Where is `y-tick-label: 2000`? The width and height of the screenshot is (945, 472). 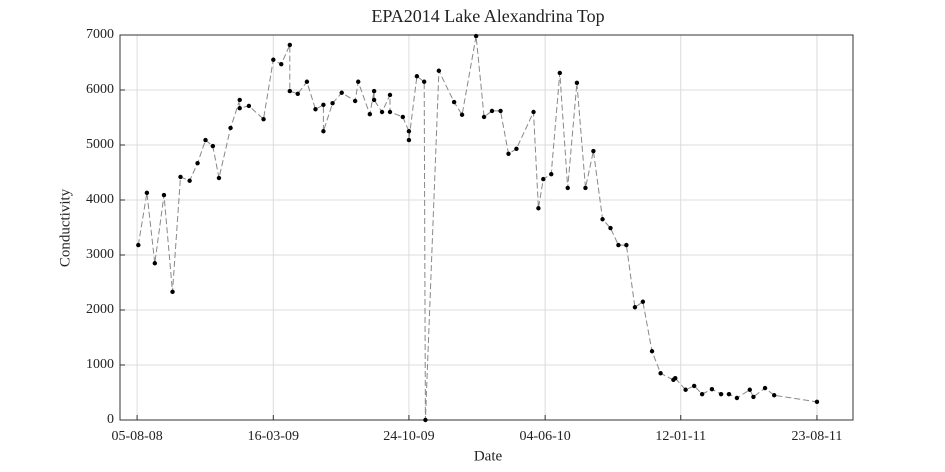 y-tick-label: 2000 is located at coordinates (100, 309).